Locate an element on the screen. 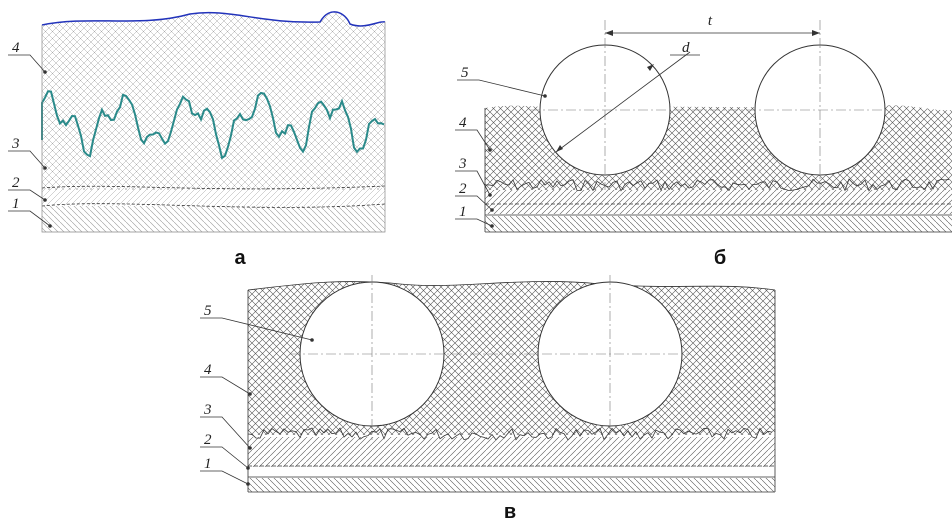 This screenshot has height=524, width=952. diameter-label: d is located at coordinates (686, 48).